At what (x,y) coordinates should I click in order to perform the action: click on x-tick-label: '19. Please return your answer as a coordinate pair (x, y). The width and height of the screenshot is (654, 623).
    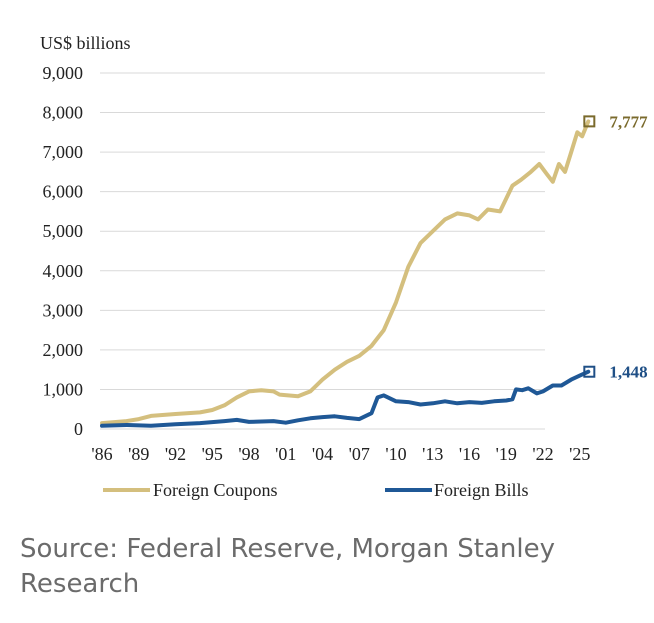
    Looking at the image, I should click on (506, 454).